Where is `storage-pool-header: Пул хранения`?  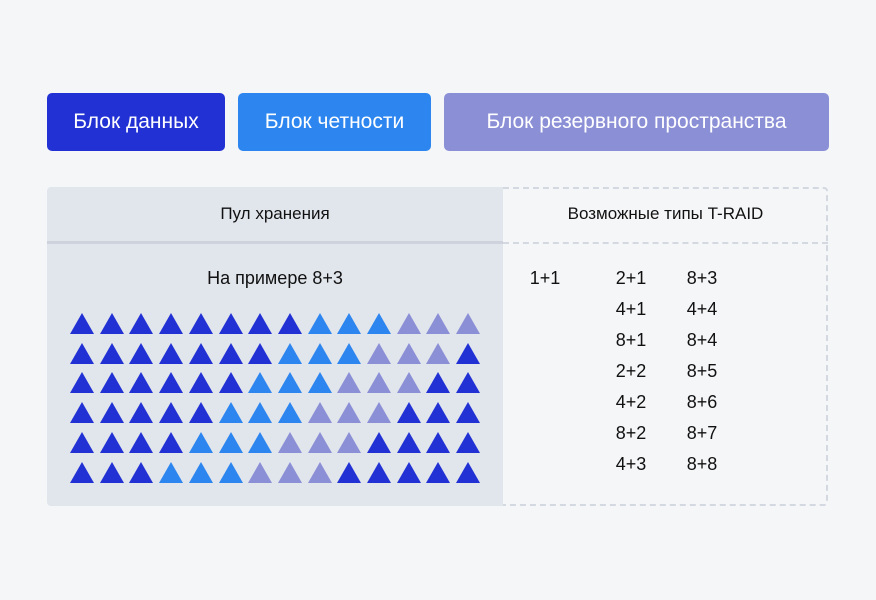
storage-pool-header: Пул хранения is located at coordinates (275, 213).